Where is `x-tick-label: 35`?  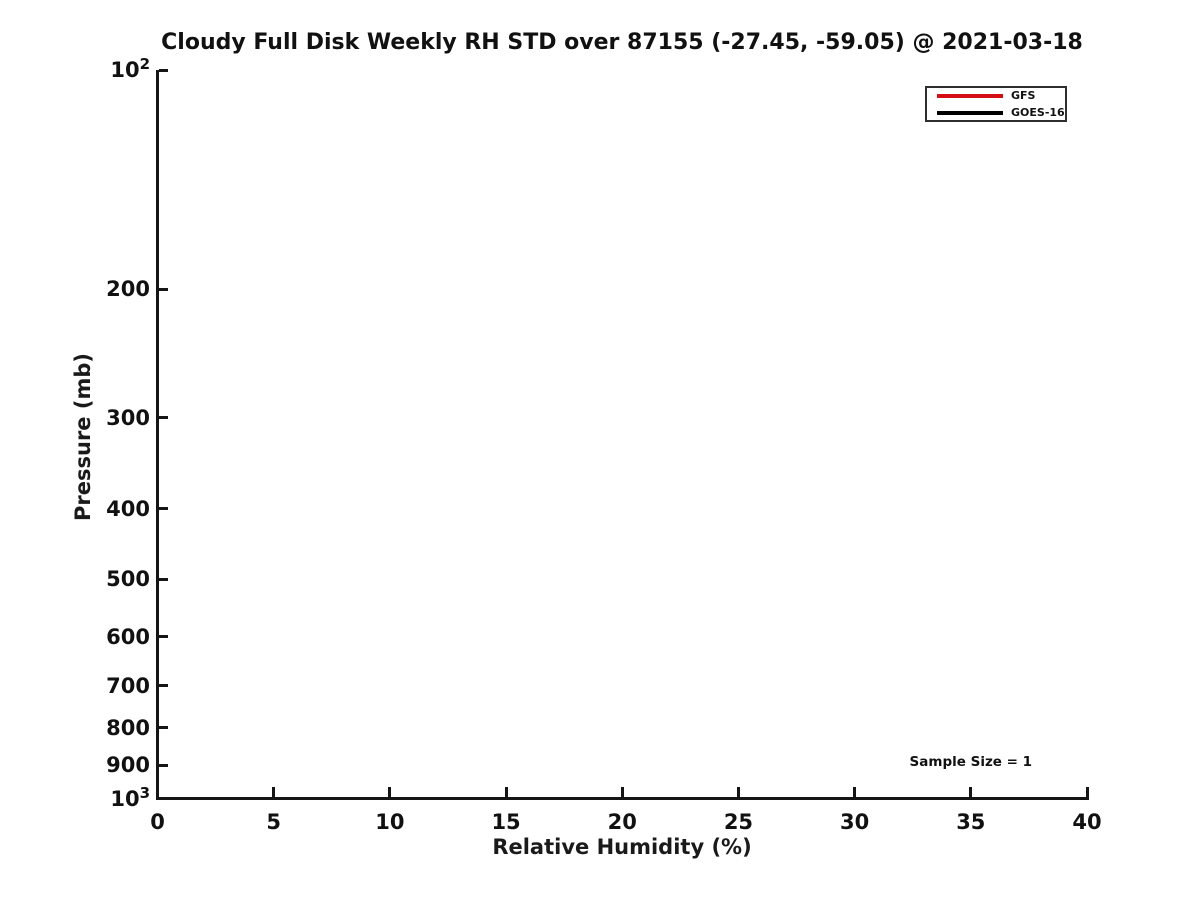 x-tick-label: 35 is located at coordinates (971, 822).